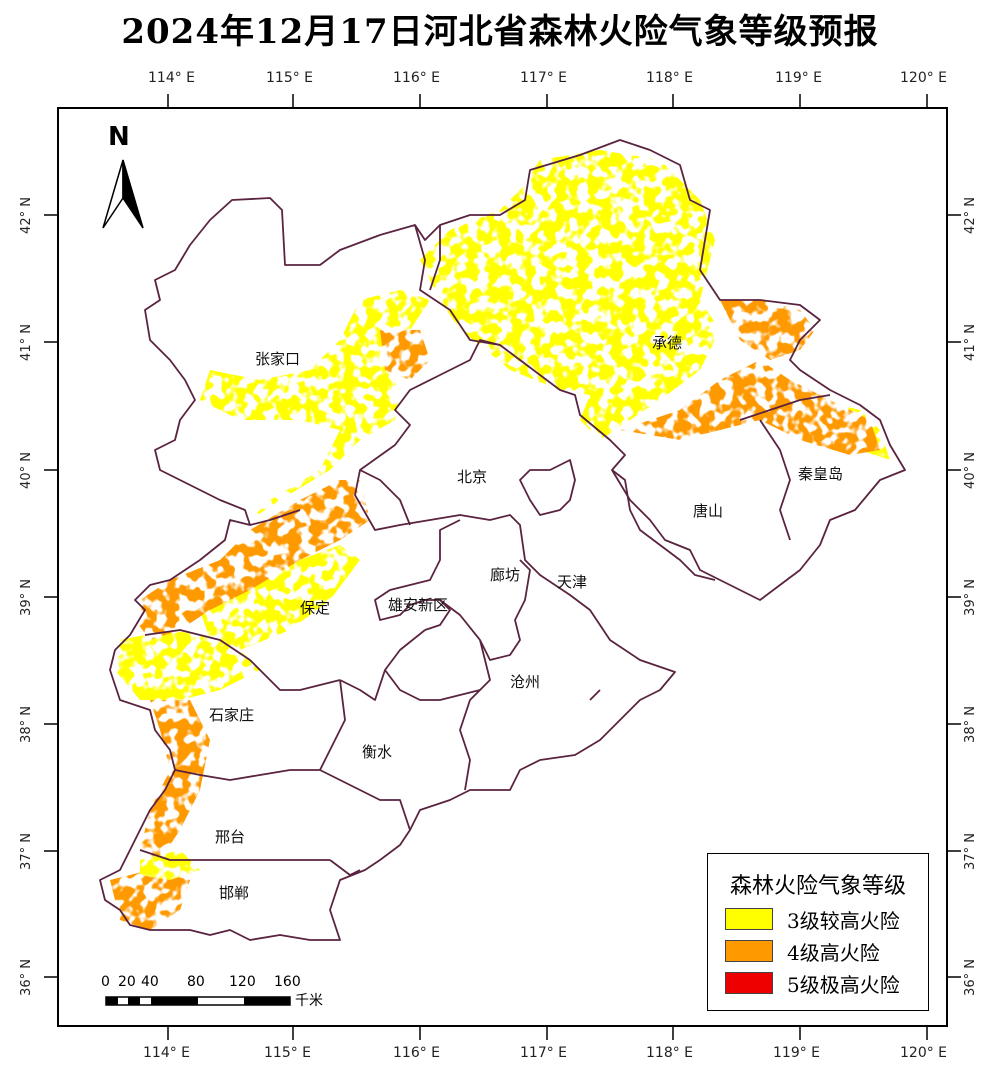 This screenshot has width=1000, height=1071. I want to click on legend-swatch-level3, so click(749, 919).